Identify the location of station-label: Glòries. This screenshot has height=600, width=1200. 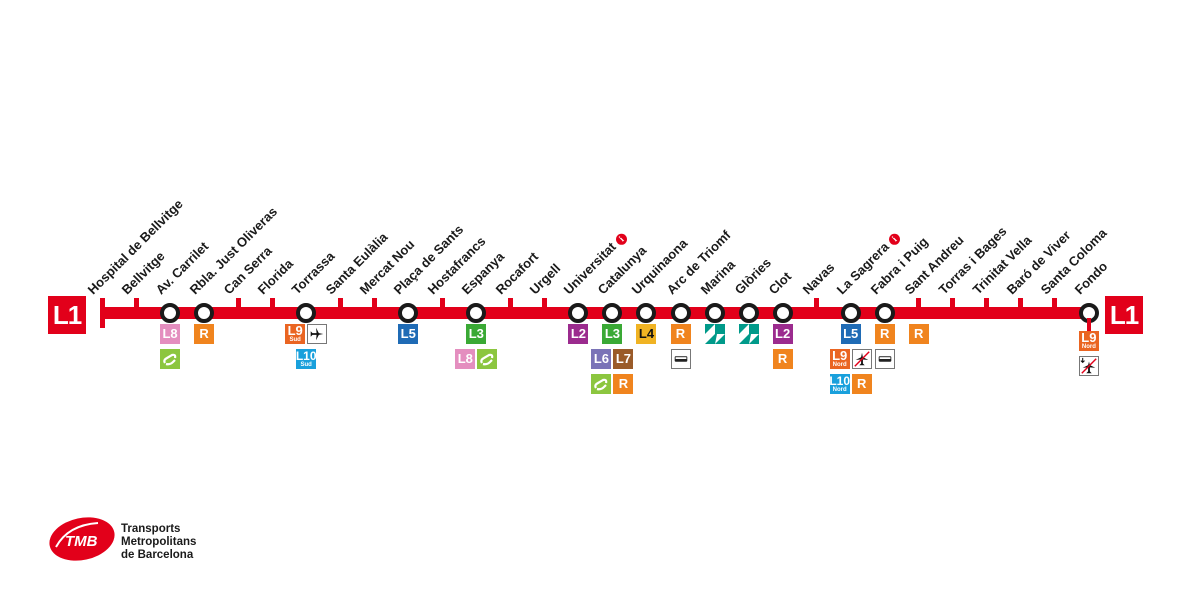
(752, 276).